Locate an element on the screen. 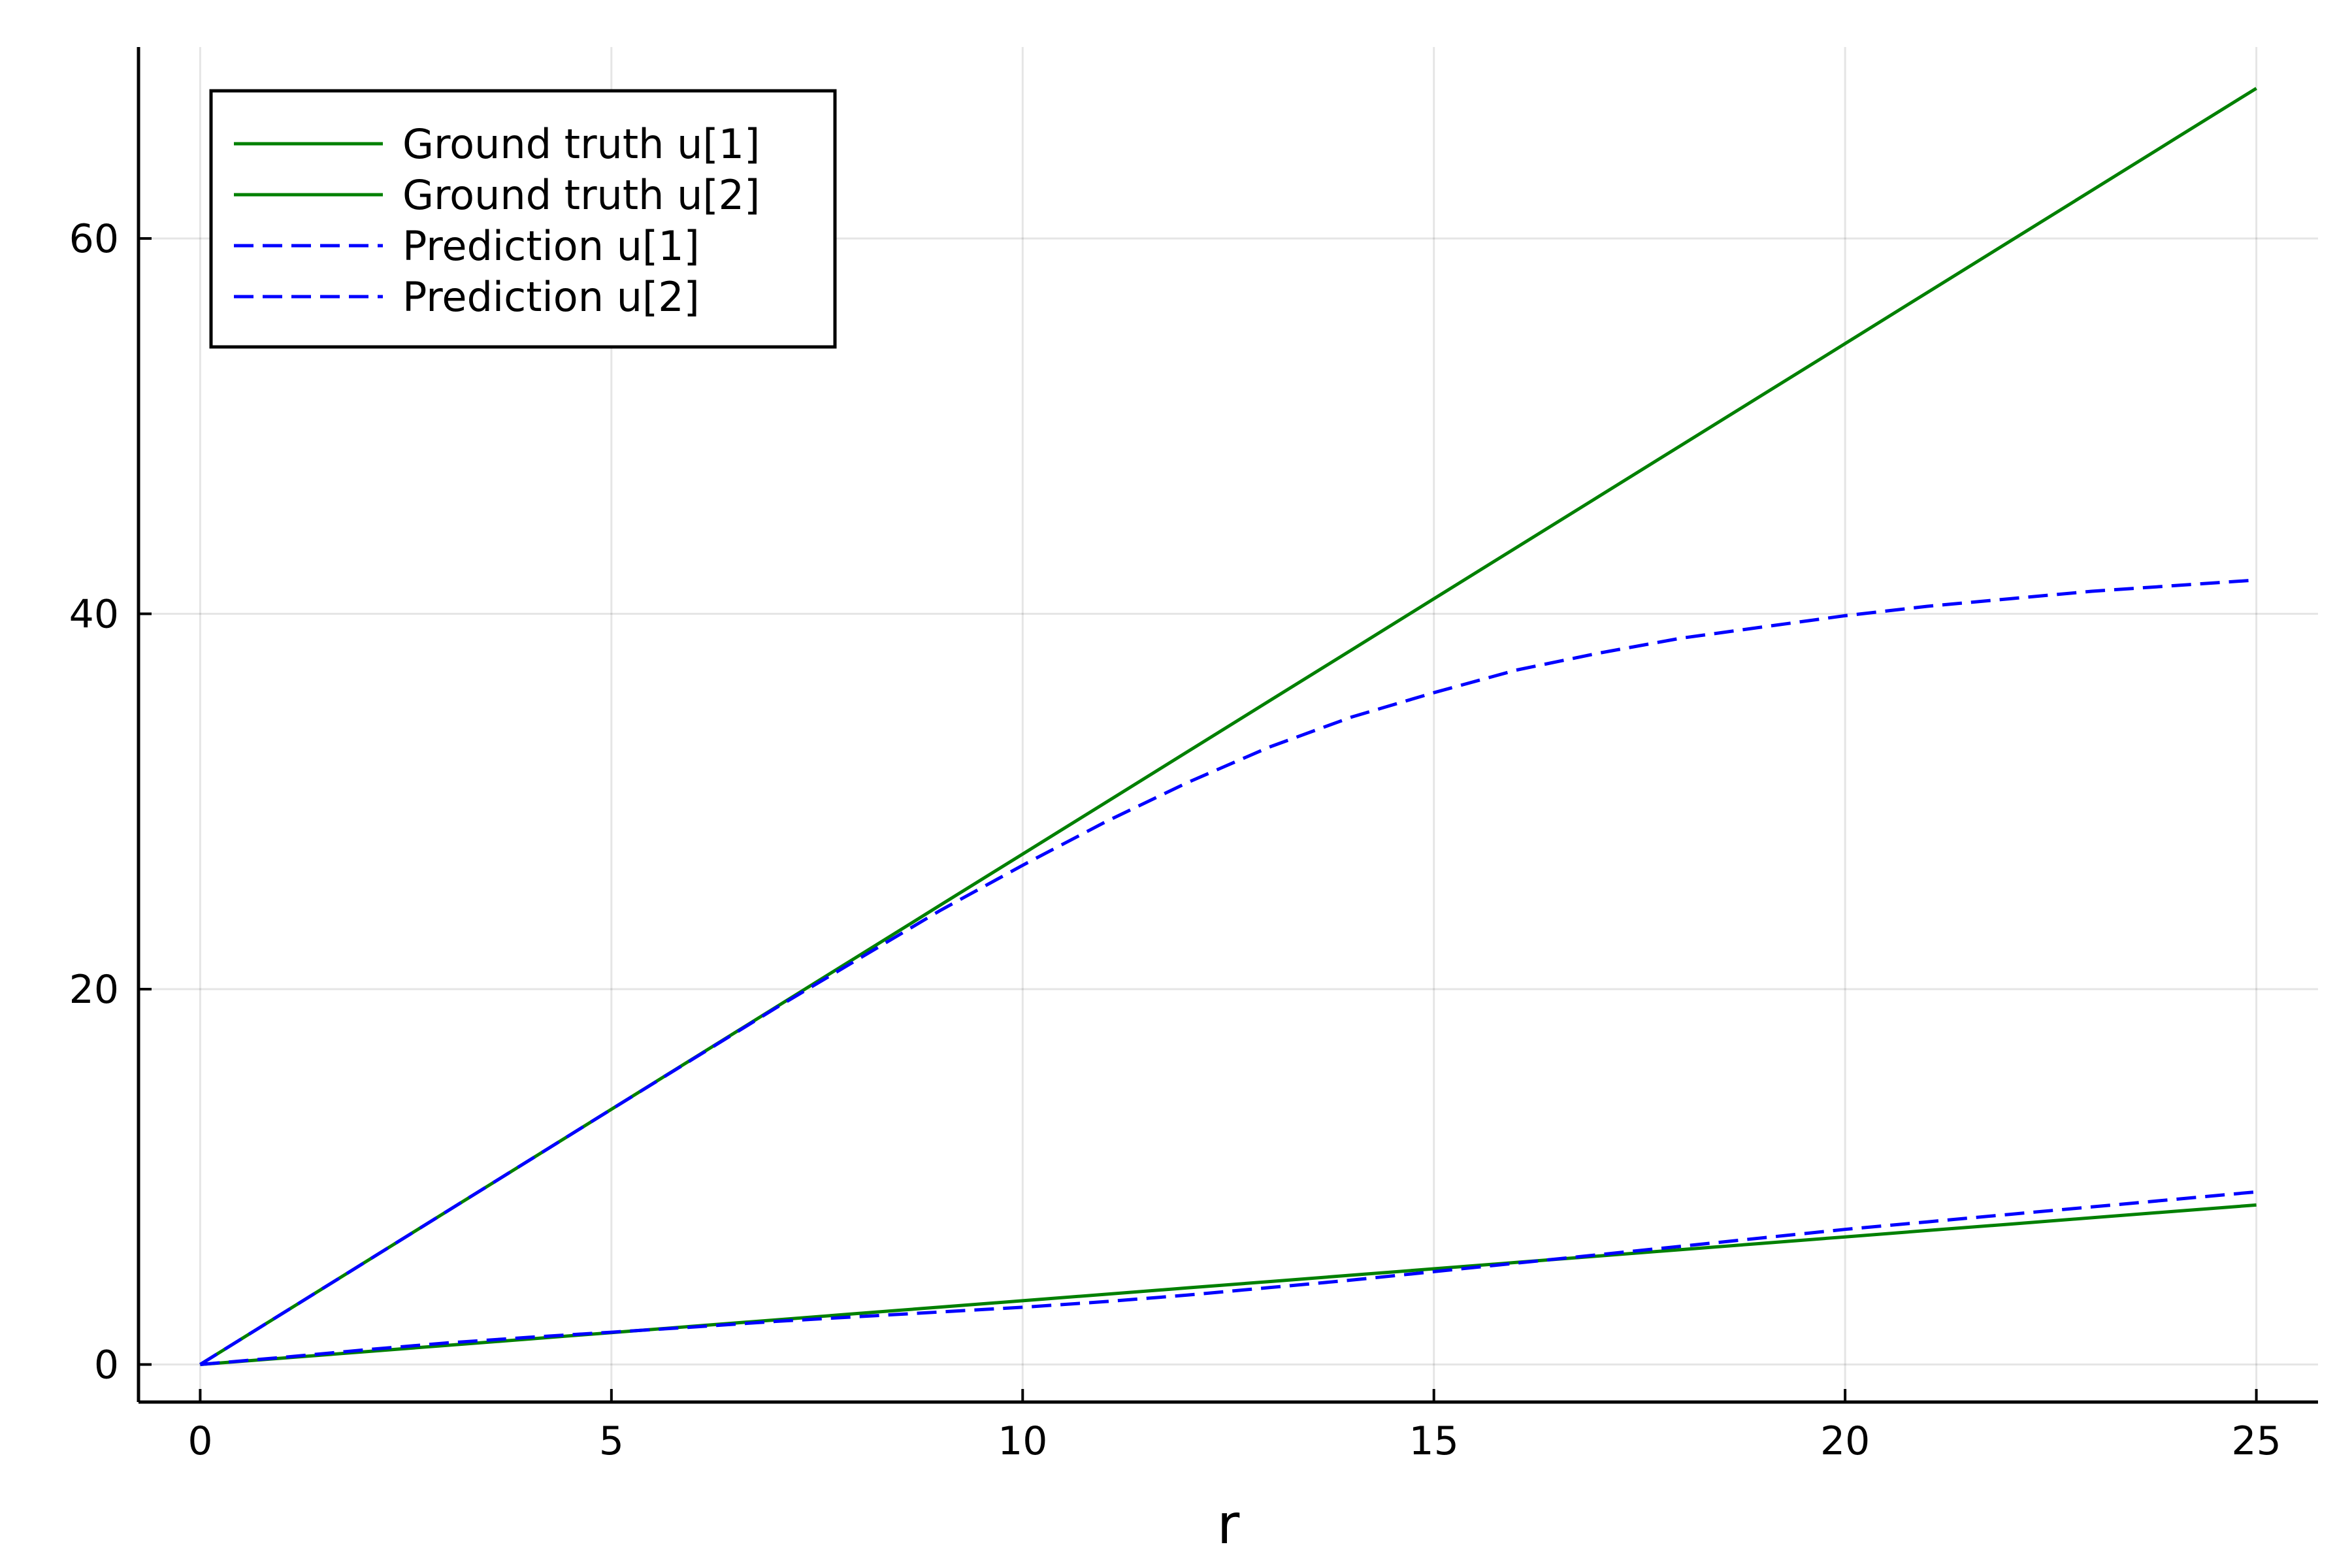 This screenshot has height=1568, width=2352. x-tick-label: 20 is located at coordinates (1845, 1441).